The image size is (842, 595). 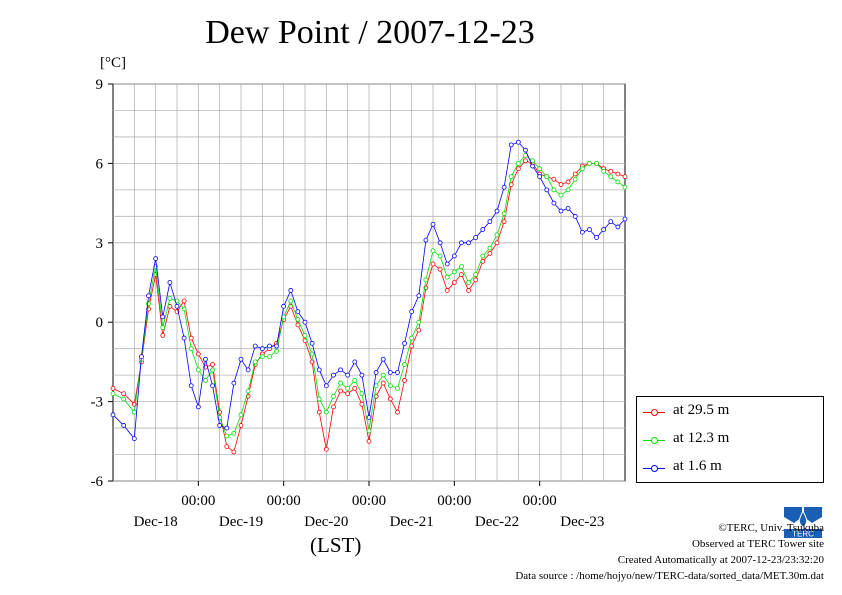 What do you see at coordinates (370, 32) in the screenshot?
I see `chart-title: Dew Point / 2007-12-23` at bounding box center [370, 32].